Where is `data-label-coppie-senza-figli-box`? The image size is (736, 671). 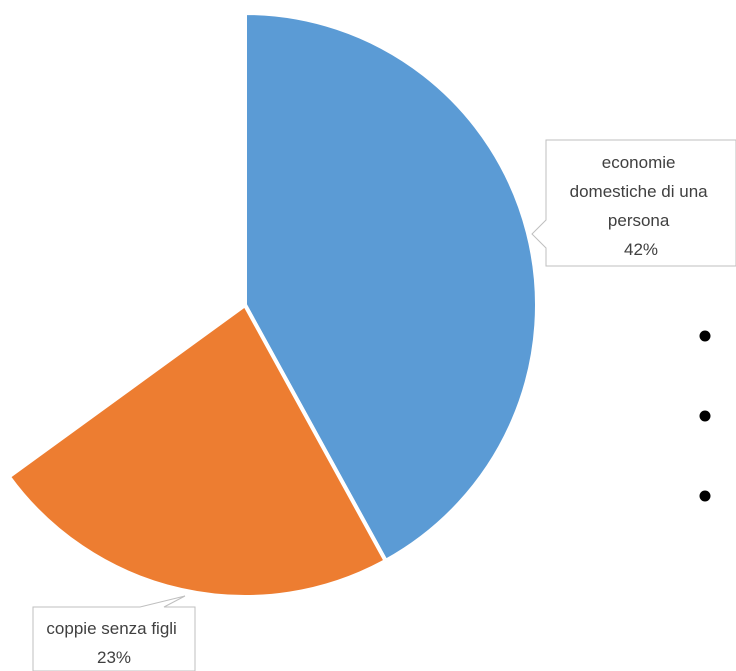
data-label-coppie-senza-figli-box is located at coordinates (114, 633).